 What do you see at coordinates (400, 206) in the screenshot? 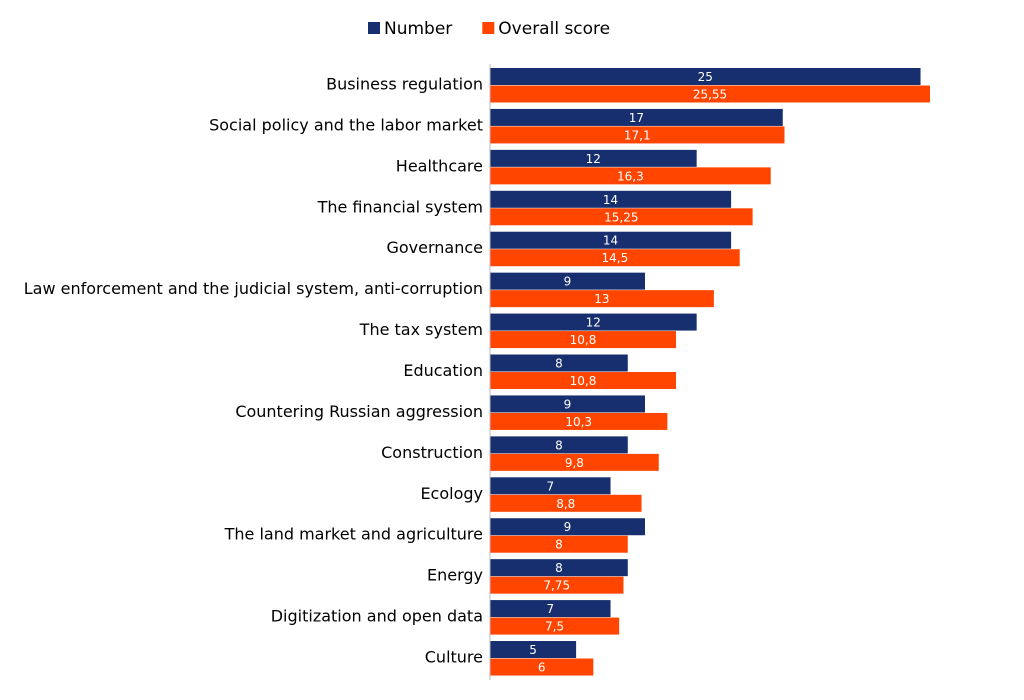
I see `category-label: The financial system` at bounding box center [400, 206].